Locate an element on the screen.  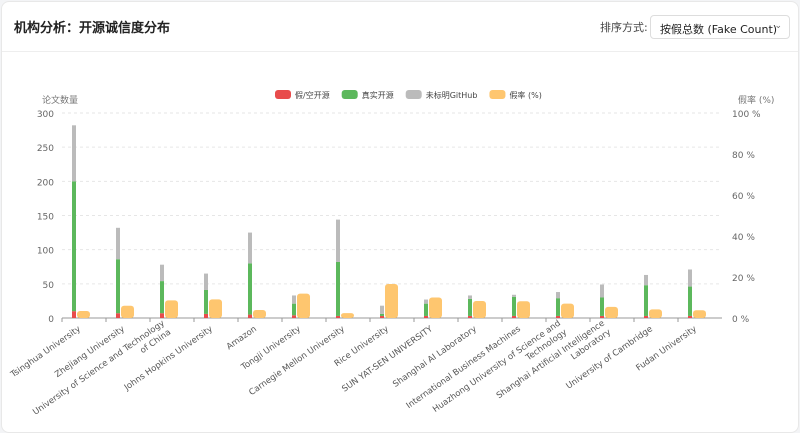
y2-tick-label: 40 % is located at coordinates (743, 238).